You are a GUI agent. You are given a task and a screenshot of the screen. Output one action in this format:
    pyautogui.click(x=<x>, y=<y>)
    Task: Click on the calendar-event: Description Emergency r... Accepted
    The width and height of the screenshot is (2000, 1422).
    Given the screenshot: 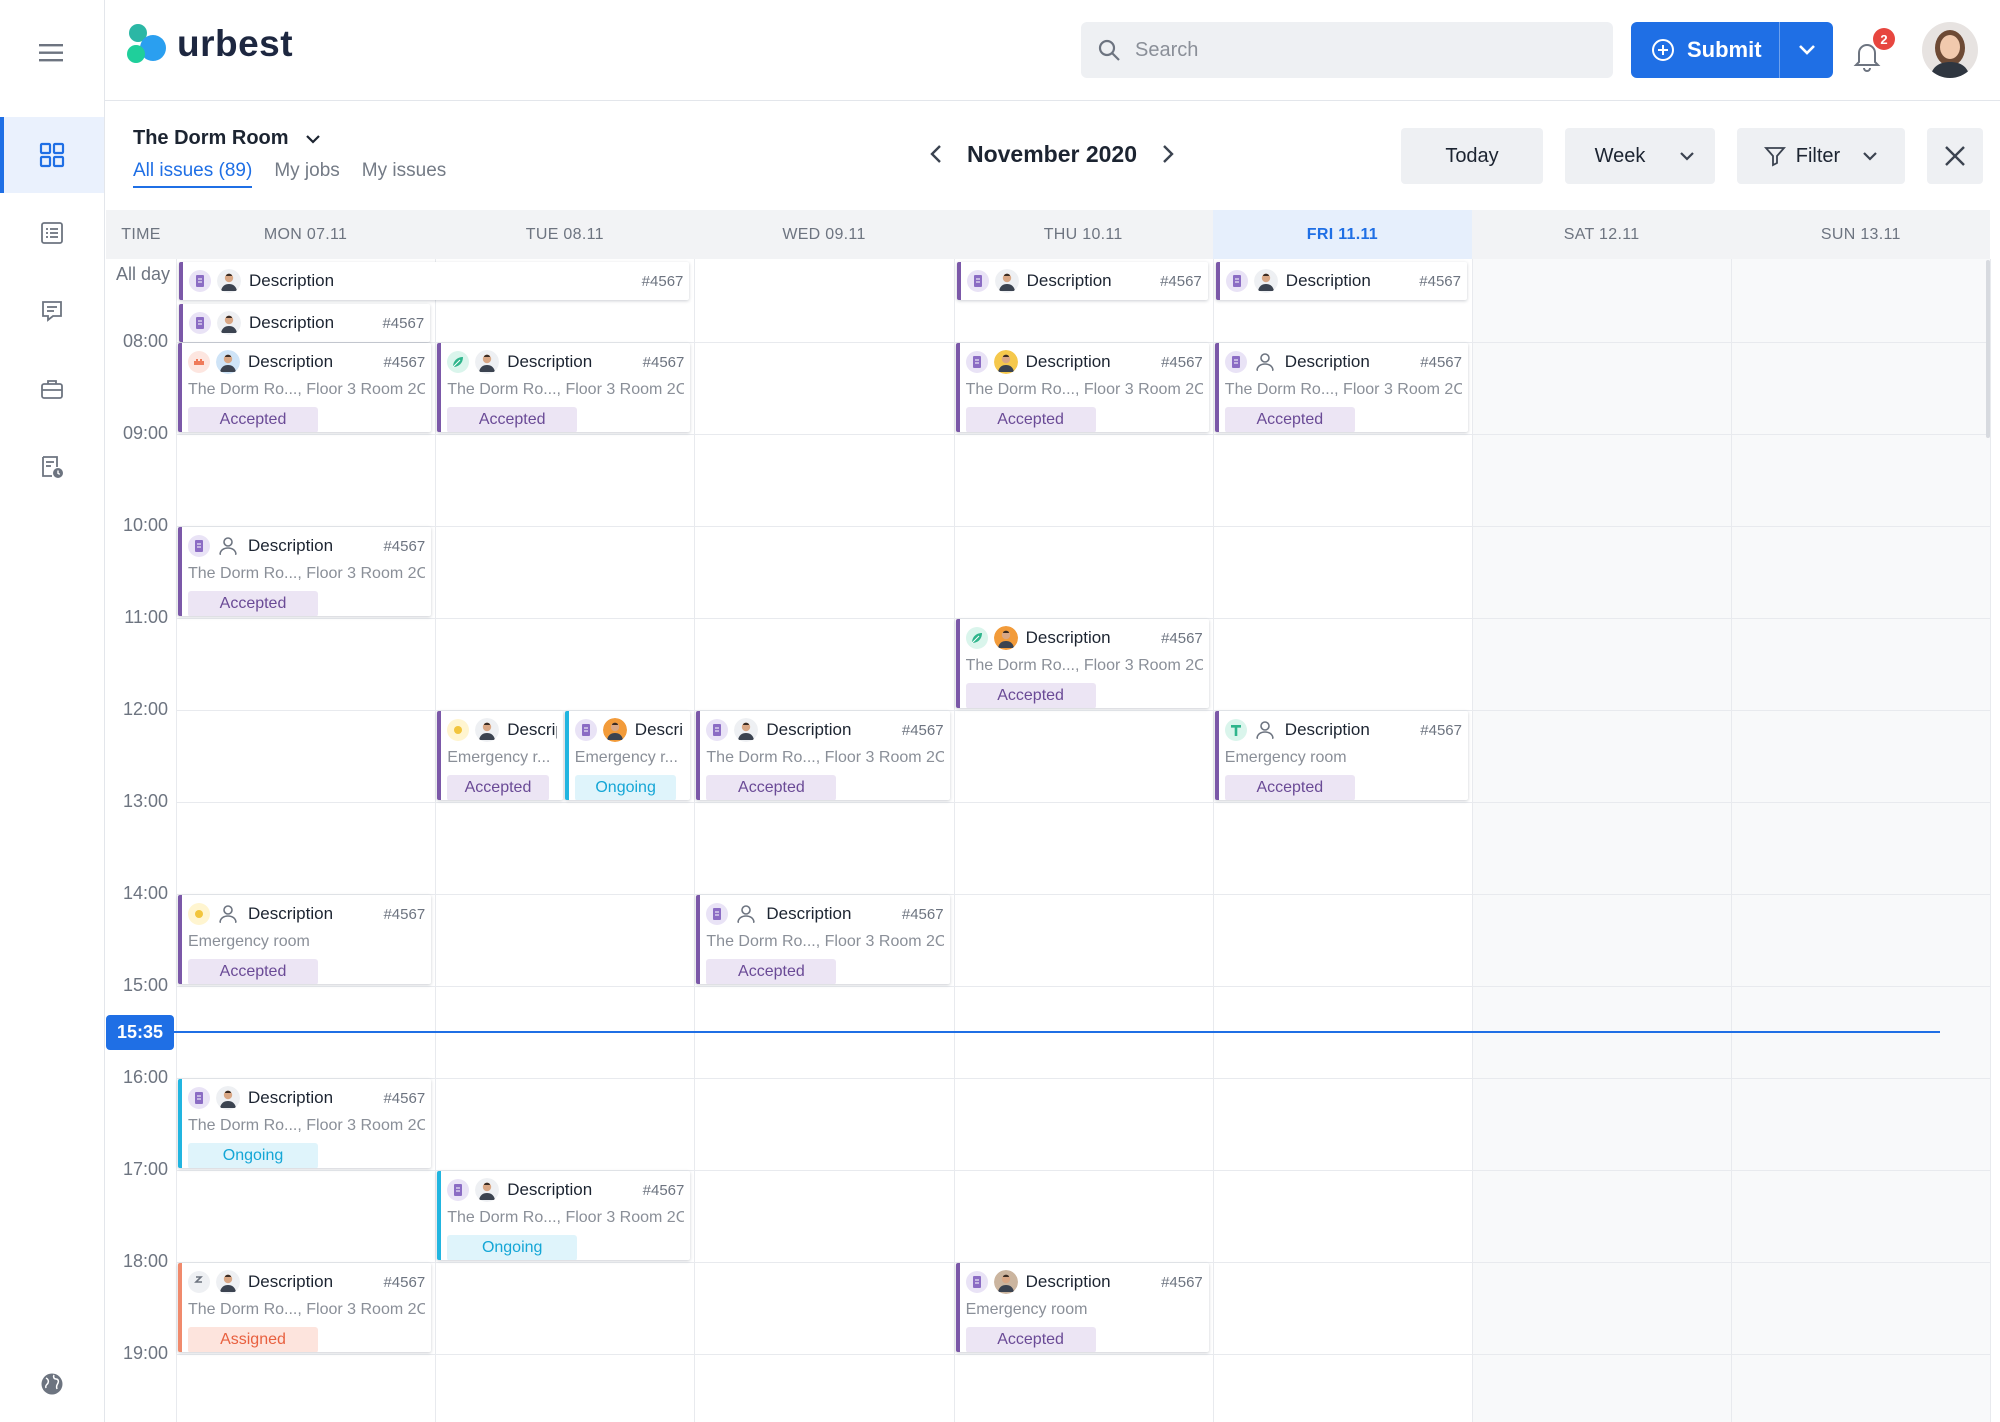 What is the action you would take?
    pyautogui.click(x=500, y=755)
    